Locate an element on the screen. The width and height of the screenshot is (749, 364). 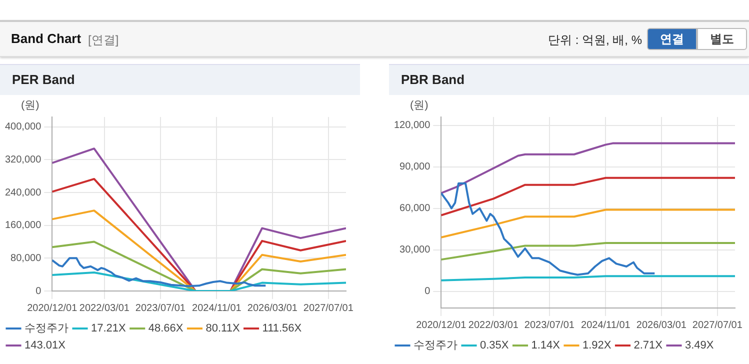
legend-label: 2.71X is located at coordinates (649, 346).